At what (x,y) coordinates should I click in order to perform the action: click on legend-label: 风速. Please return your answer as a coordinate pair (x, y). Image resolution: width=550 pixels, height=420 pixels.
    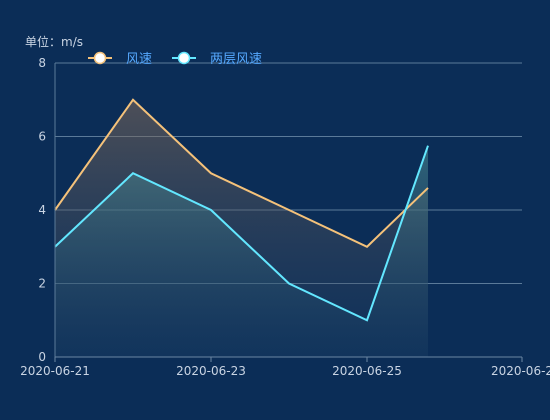
    Looking at the image, I should click on (139, 59).